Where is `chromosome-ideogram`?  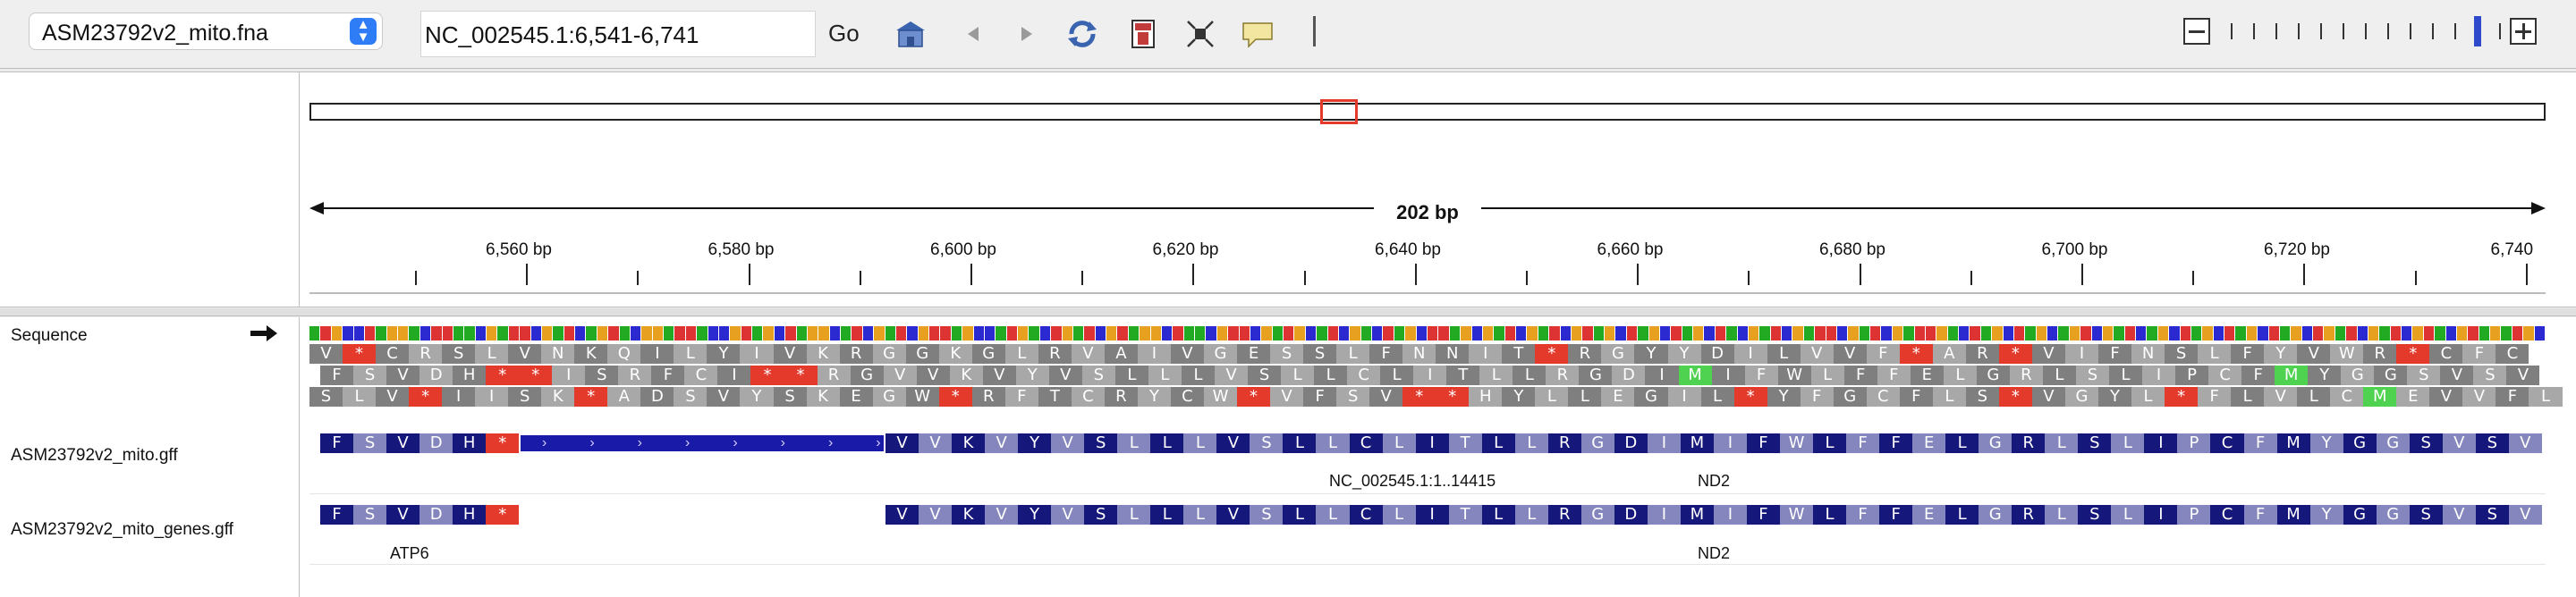
chromosome-ideogram is located at coordinates (1427, 112).